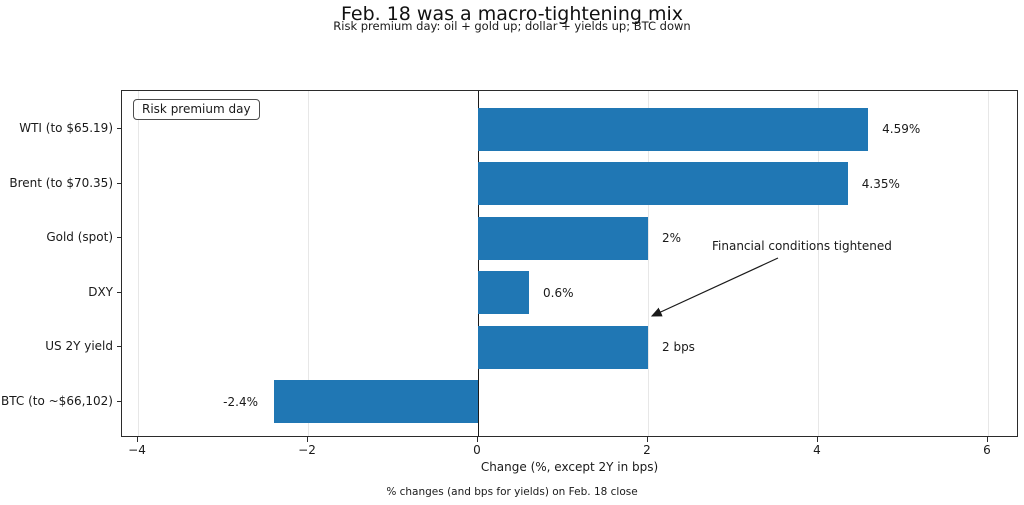 The image size is (1024, 505). What do you see at coordinates (503, 292) in the screenshot?
I see `bar-dxy` at bounding box center [503, 292].